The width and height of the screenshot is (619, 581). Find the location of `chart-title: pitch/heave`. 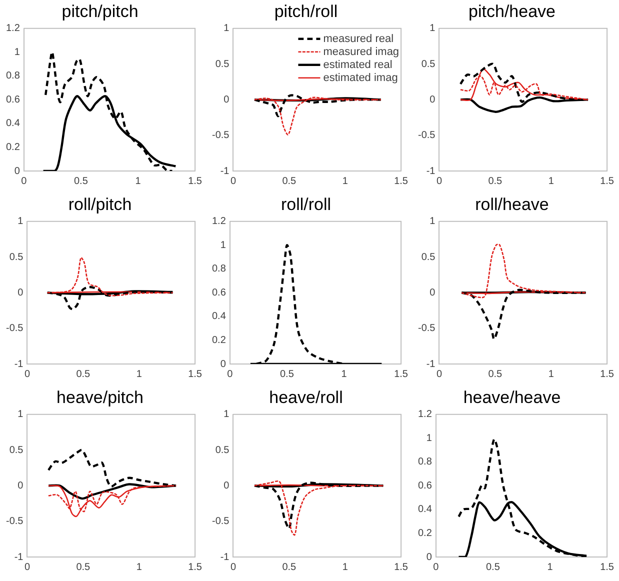

chart-title: pitch/heave is located at coordinates (512, 11).